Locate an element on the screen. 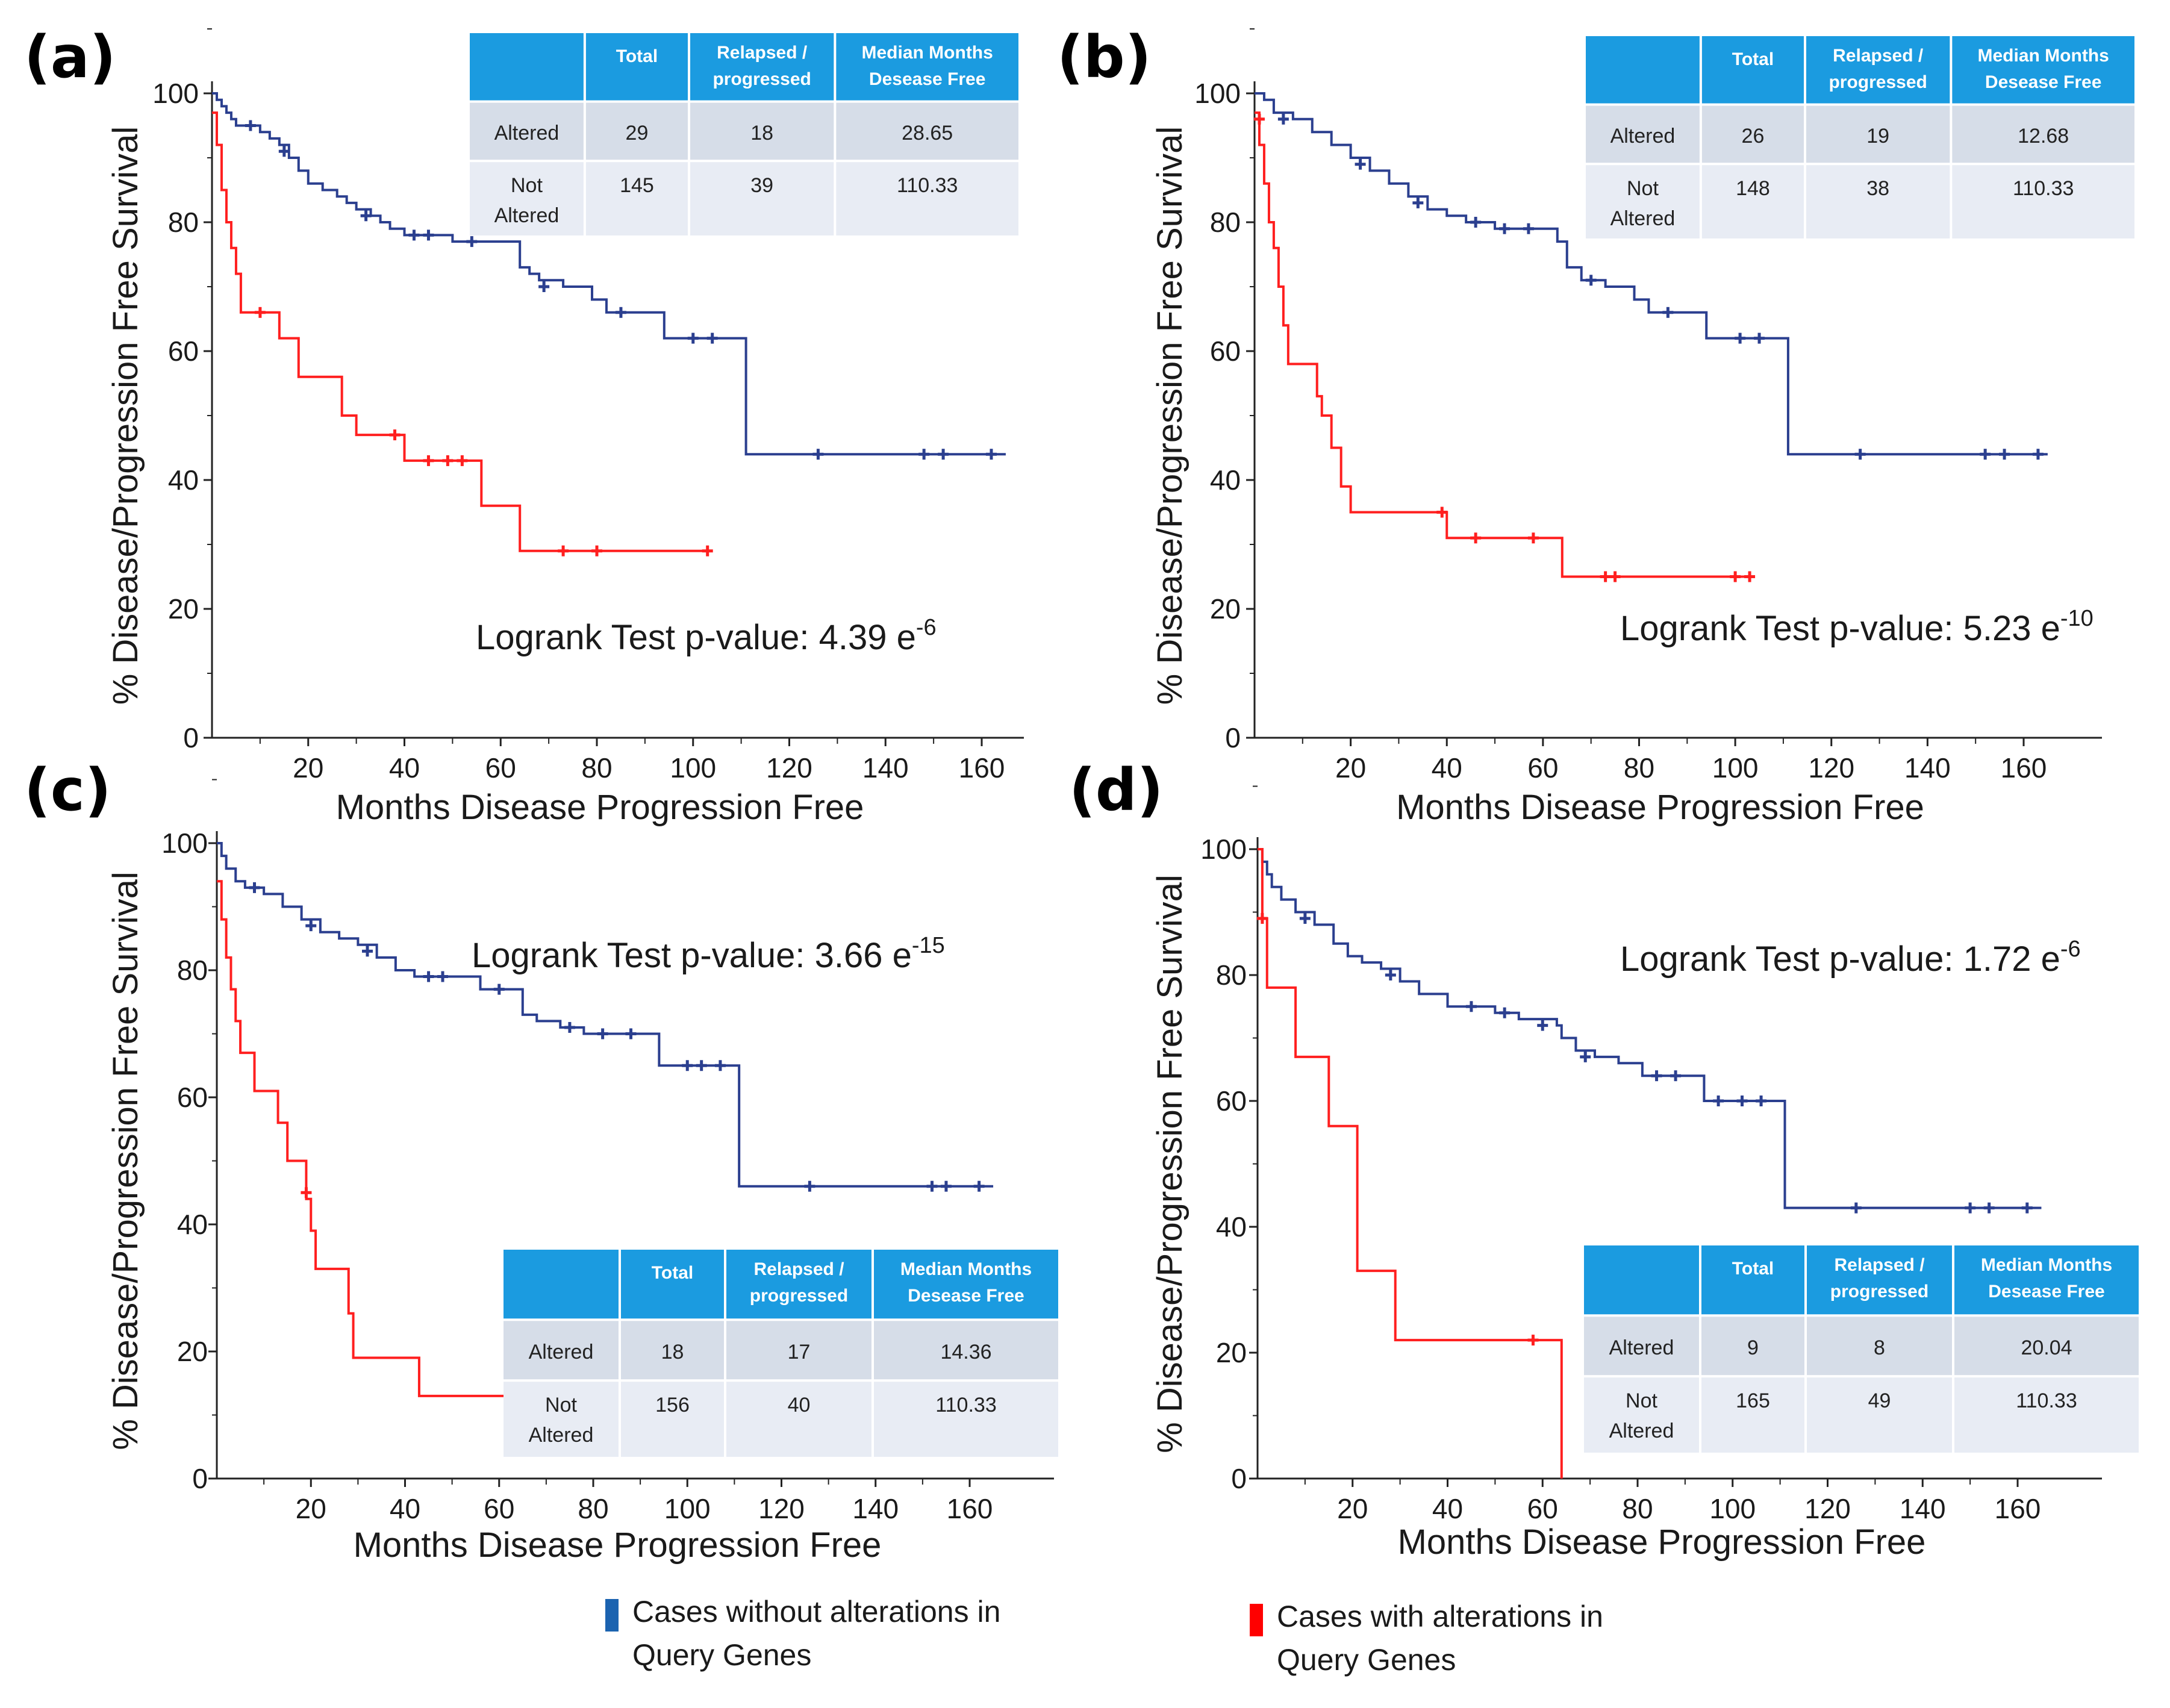 The width and height of the screenshot is (2170, 1708). table-header-text: Median Months is located at coordinates (2046, 1265).